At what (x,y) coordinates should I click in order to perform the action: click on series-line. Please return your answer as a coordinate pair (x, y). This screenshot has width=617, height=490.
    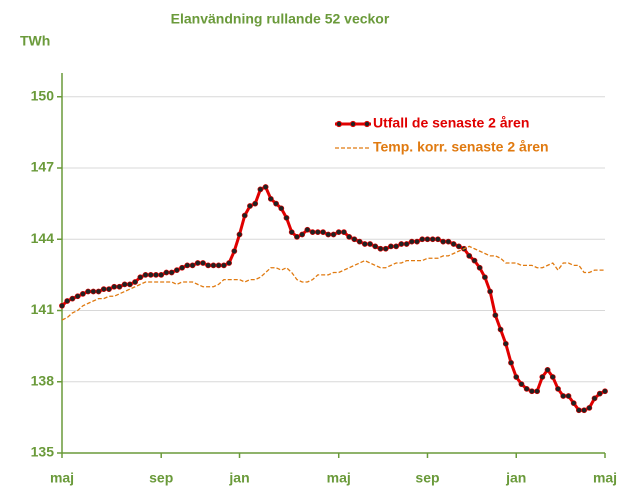
    Looking at the image, I should click on (333, 283).